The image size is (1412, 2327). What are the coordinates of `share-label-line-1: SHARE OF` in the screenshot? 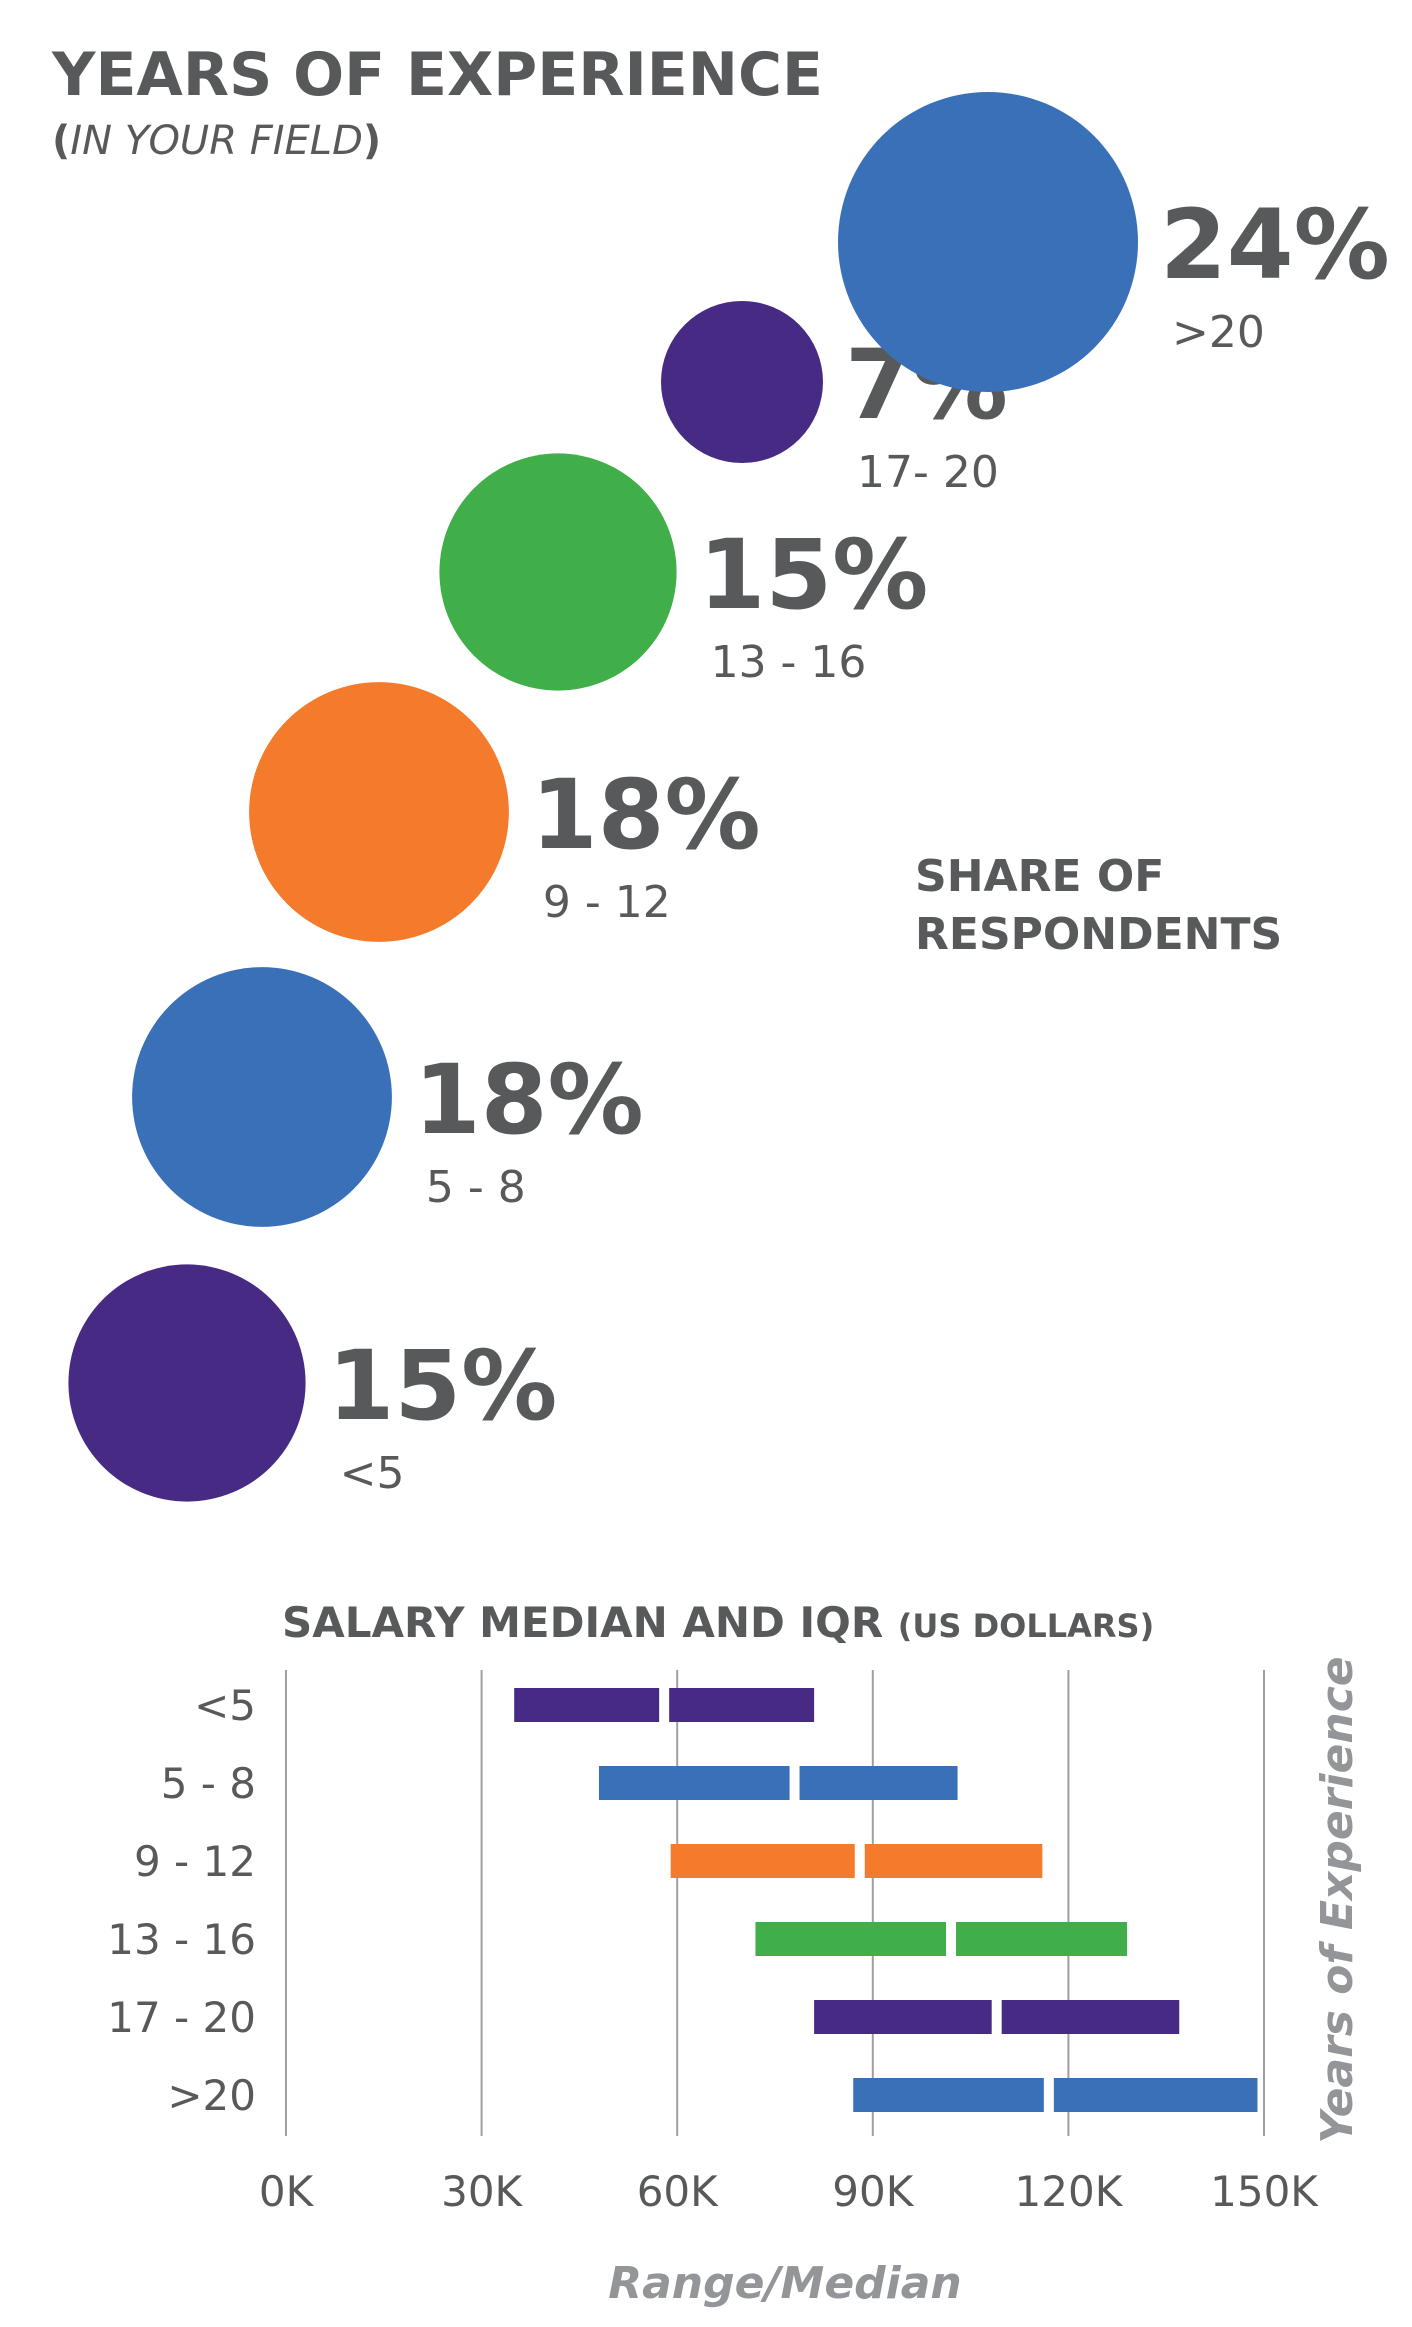 It's located at (1040, 876).